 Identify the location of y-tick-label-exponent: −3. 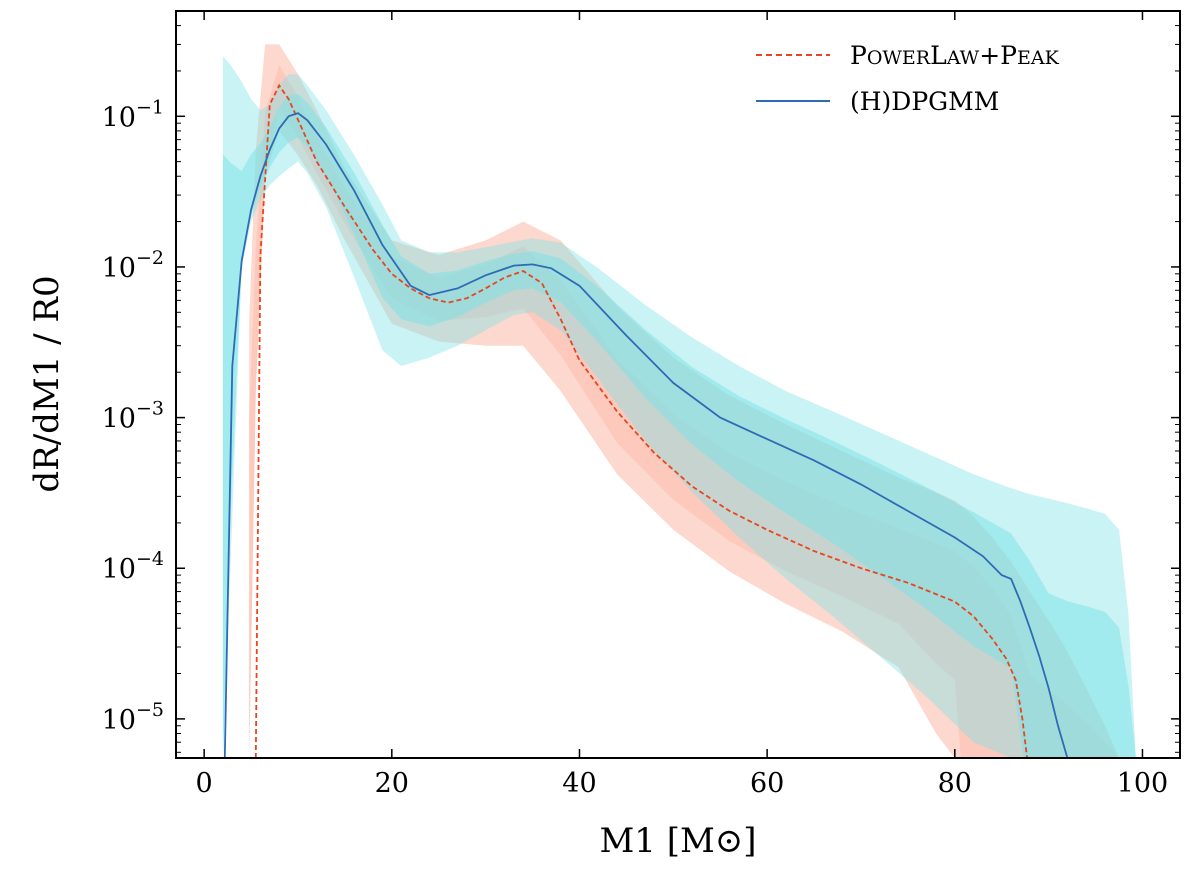
(150, 409).